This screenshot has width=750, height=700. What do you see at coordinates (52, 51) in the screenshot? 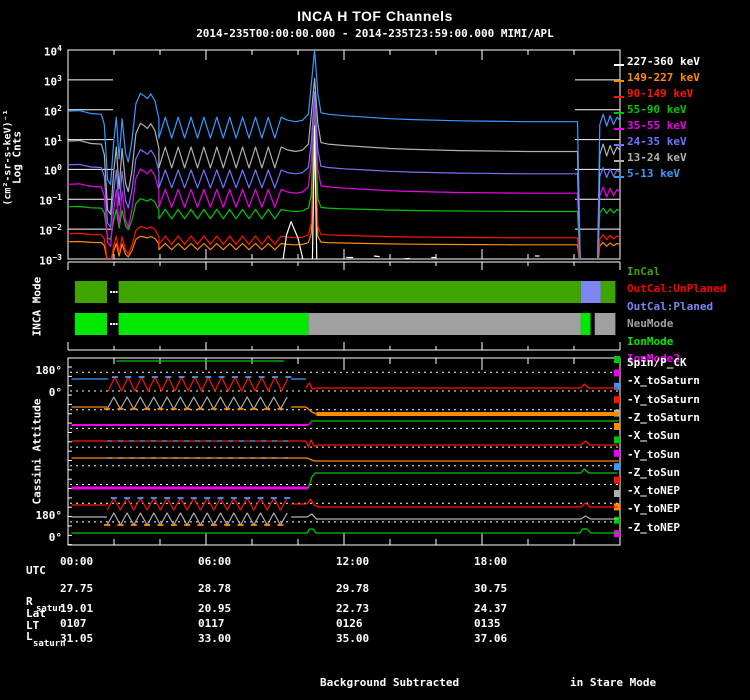
I see `log-tick-label: 10⁴` at bounding box center [52, 51].